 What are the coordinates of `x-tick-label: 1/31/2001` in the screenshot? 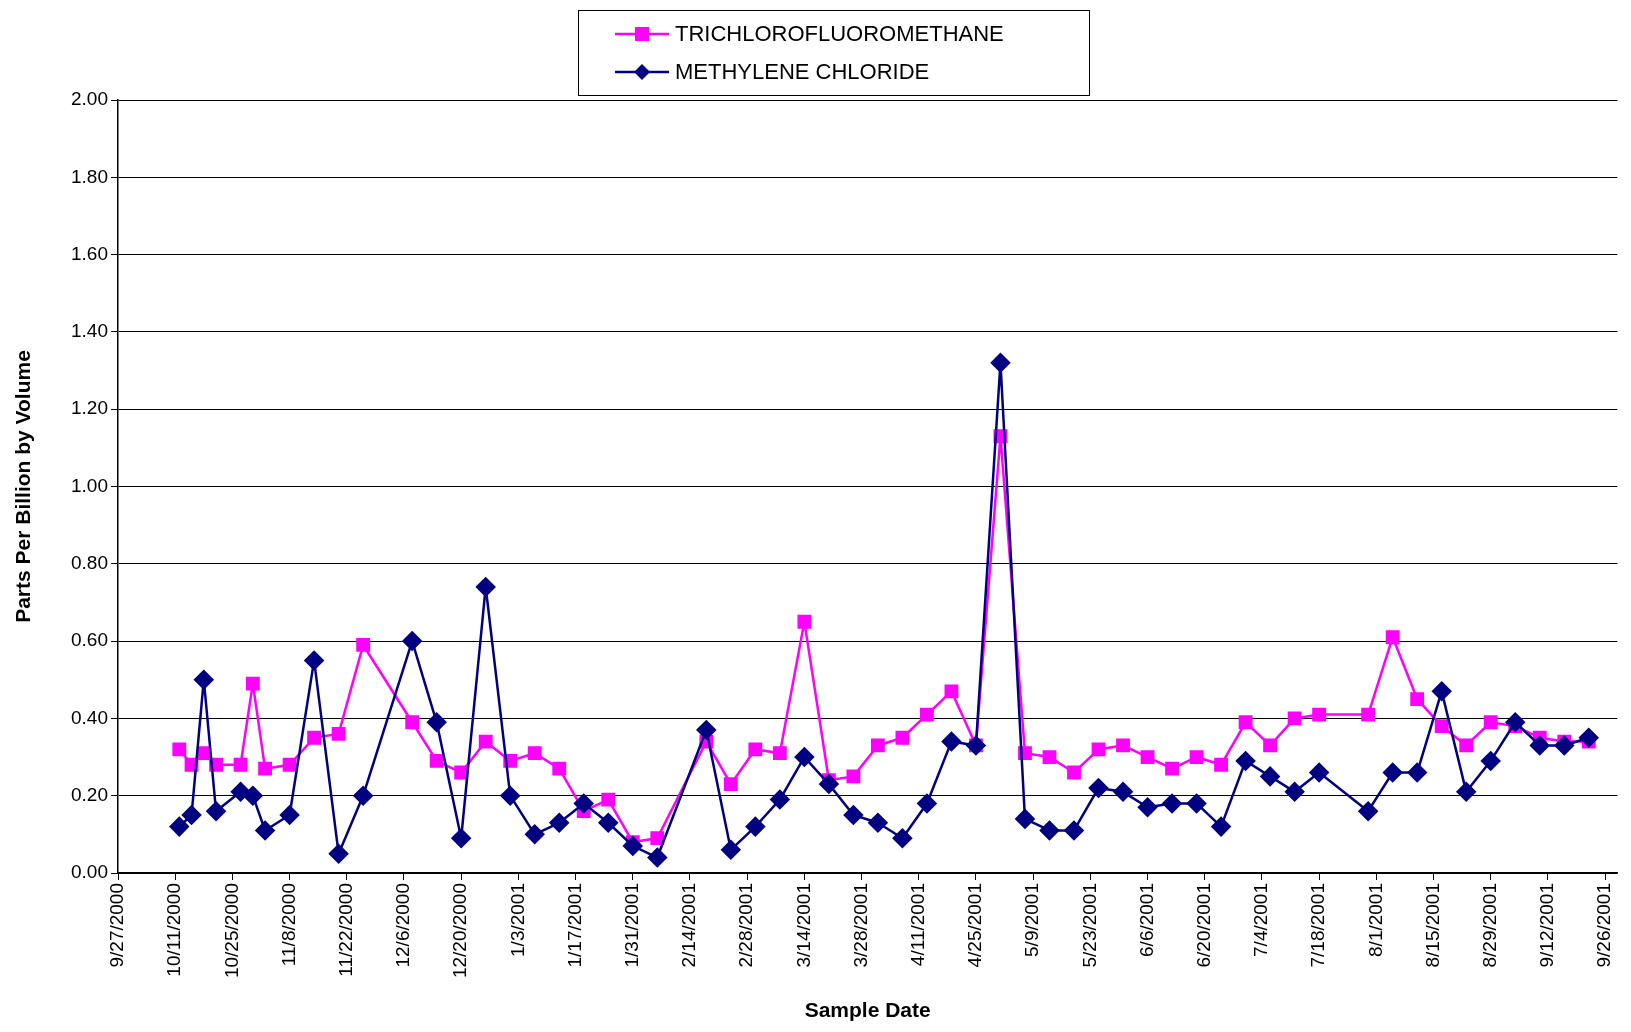 It's located at (631, 925).